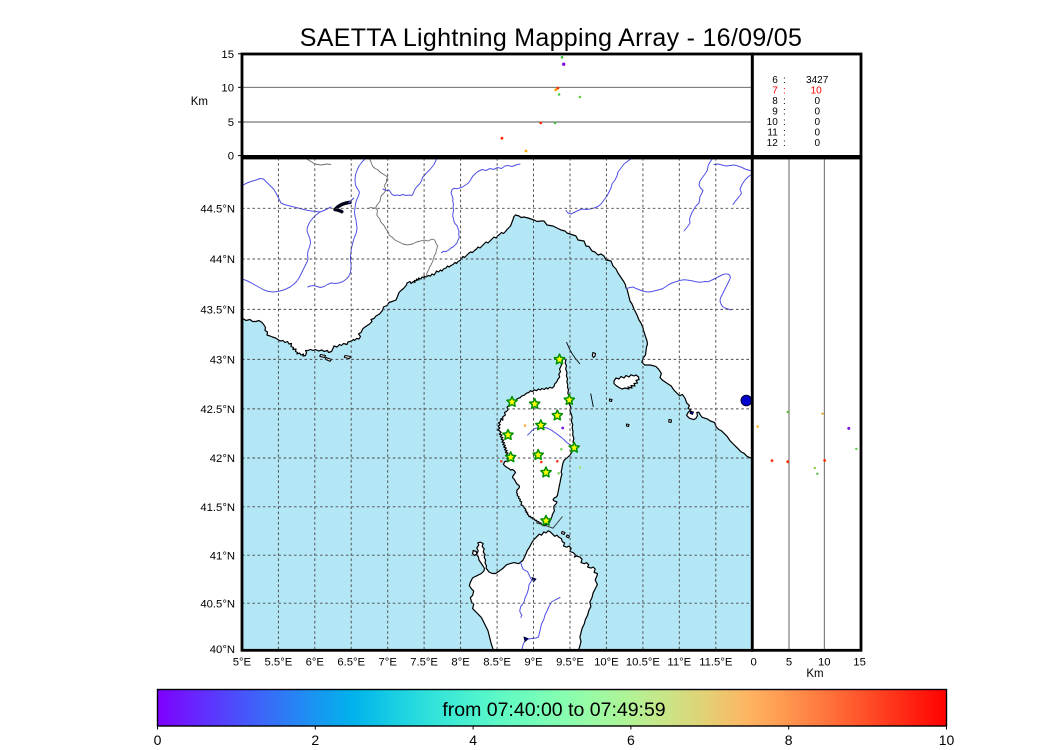 The image size is (1050, 750). Describe the element at coordinates (388, 663) in the screenshot. I see `svg-text: 7°E` at that location.